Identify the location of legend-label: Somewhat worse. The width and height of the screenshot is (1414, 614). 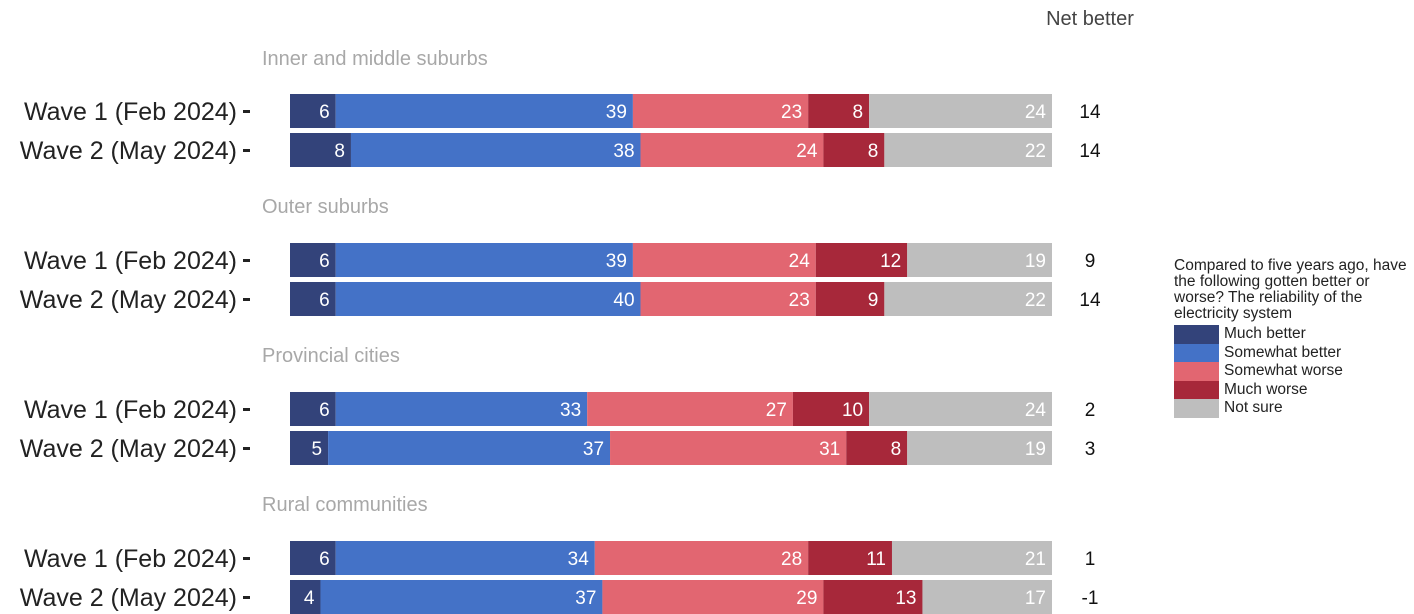
(1283, 371).